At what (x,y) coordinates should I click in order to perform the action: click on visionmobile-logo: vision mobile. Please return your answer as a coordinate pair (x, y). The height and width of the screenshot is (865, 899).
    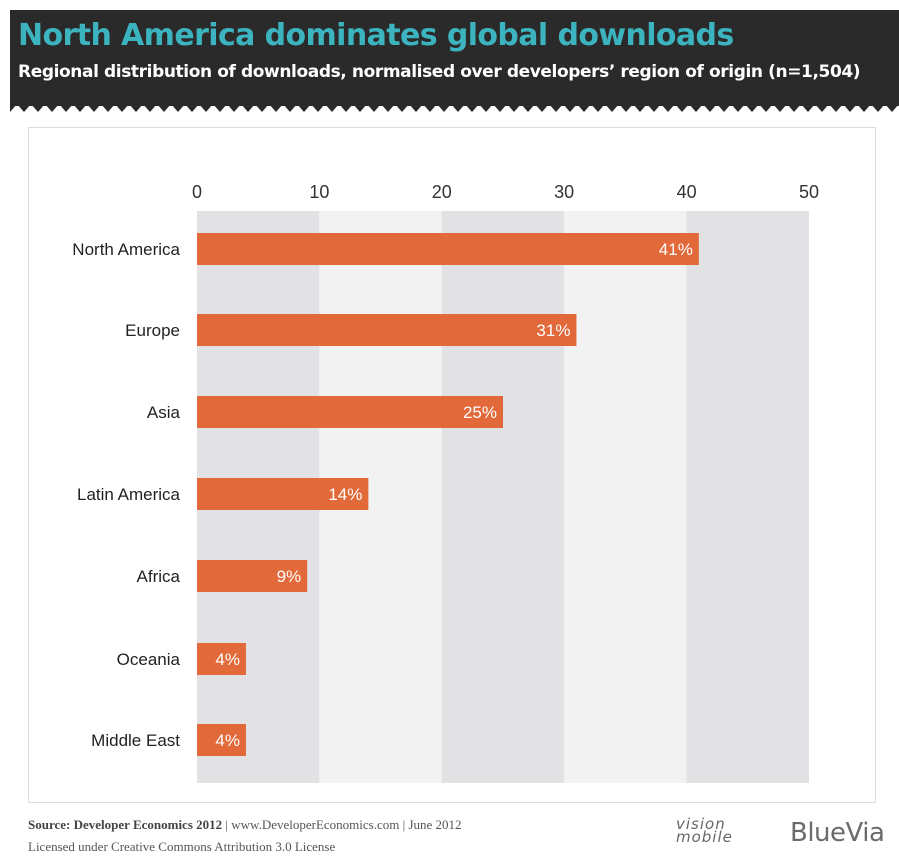
    Looking at the image, I should click on (704, 830).